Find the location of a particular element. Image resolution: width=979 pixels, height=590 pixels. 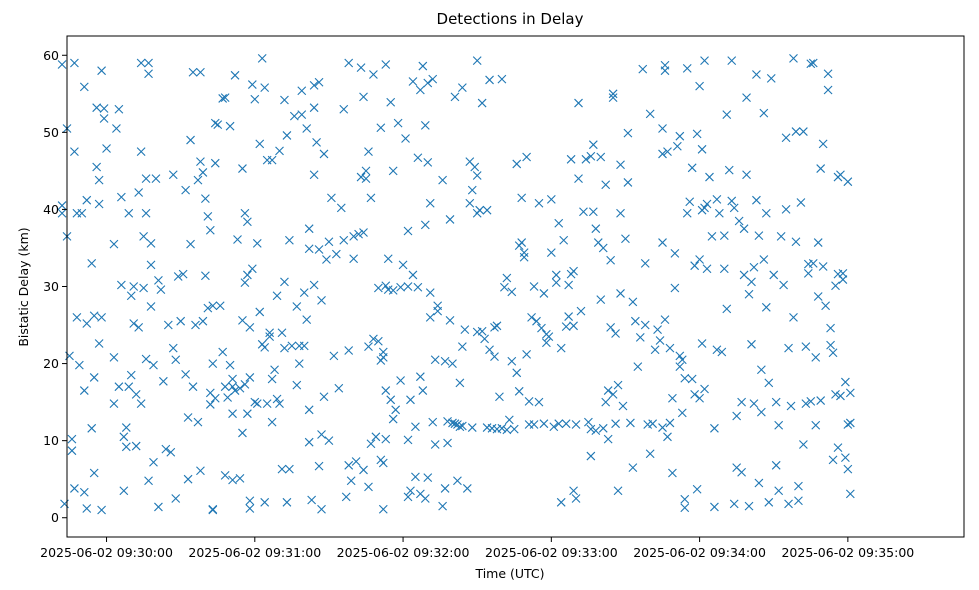

y-tick-label: 60 is located at coordinates (51, 55).